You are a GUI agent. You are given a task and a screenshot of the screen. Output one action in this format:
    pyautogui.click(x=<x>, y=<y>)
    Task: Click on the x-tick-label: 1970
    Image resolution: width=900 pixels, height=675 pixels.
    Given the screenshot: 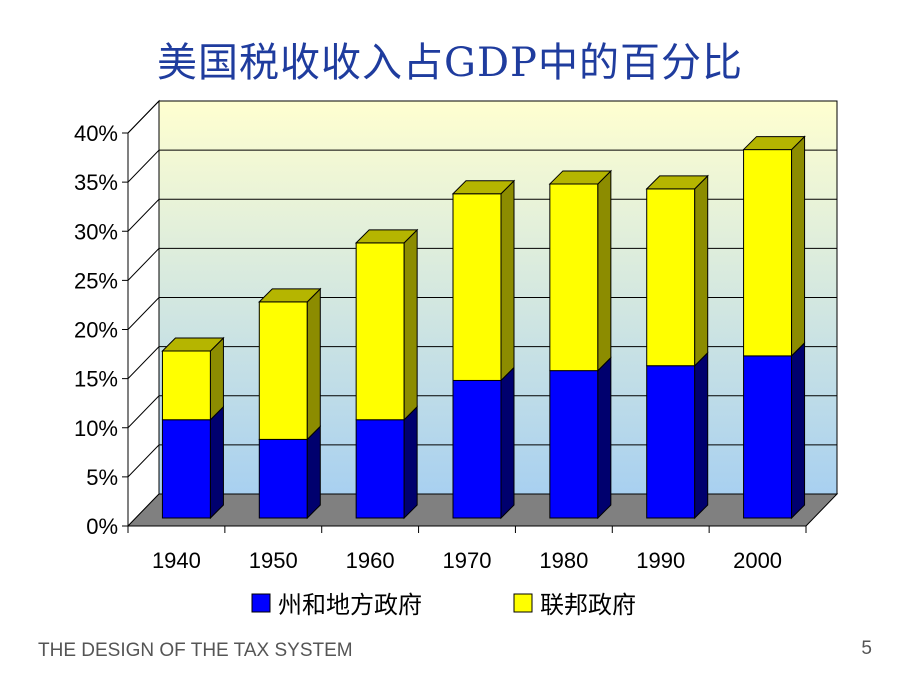 What is the action you would take?
    pyautogui.click(x=467, y=560)
    